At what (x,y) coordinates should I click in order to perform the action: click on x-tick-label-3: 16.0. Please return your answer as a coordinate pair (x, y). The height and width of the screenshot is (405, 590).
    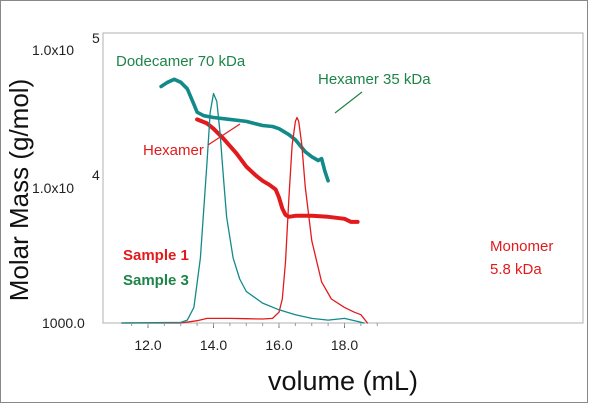
    Looking at the image, I should click on (278, 345).